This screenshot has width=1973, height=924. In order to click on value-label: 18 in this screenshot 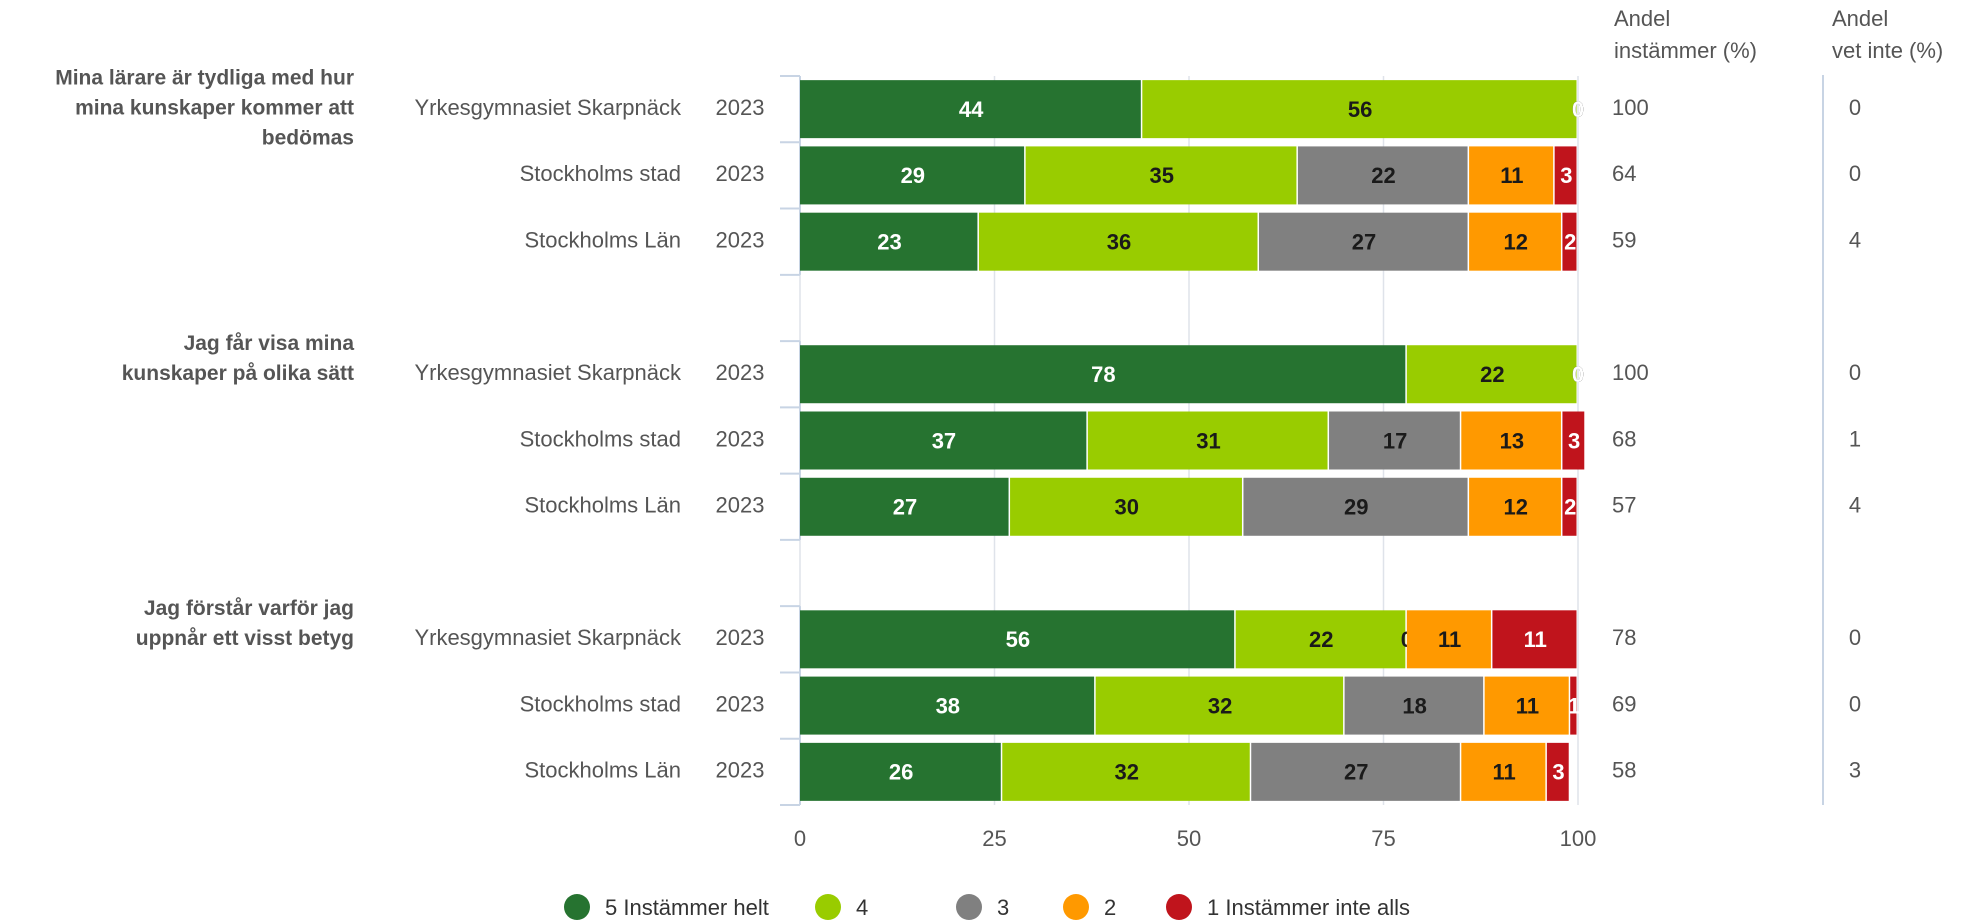, I will do `click(1414, 705)`.